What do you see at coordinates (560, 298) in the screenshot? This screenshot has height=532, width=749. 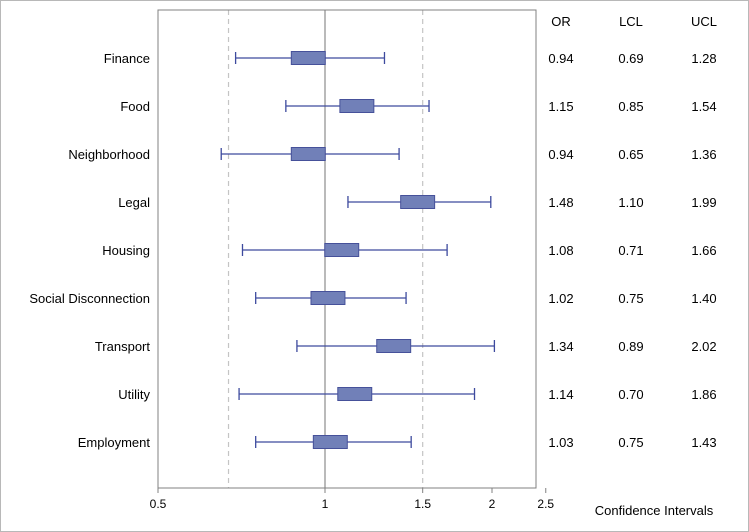 I see `or-value: 1.02` at bounding box center [560, 298].